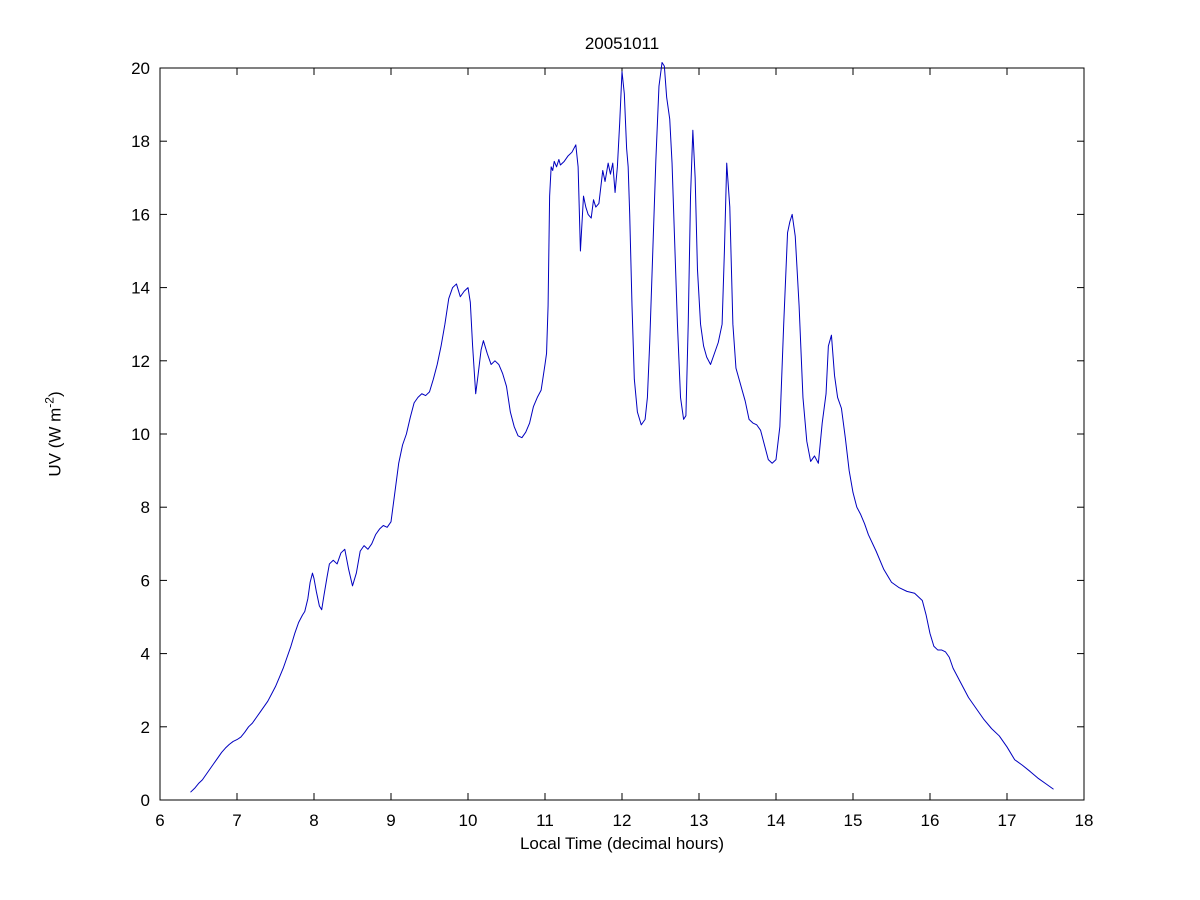 This screenshot has height=900, width=1200. Describe the element at coordinates (145, 800) in the screenshot. I see `y-tick-label: 0` at that location.